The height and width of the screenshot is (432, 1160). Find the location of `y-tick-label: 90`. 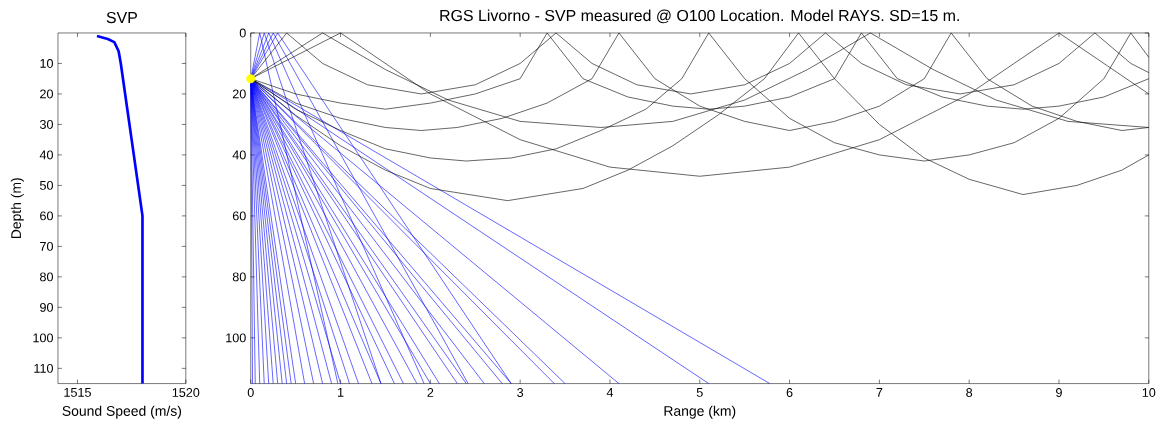

y-tick-label: 90 is located at coordinates (46, 308).